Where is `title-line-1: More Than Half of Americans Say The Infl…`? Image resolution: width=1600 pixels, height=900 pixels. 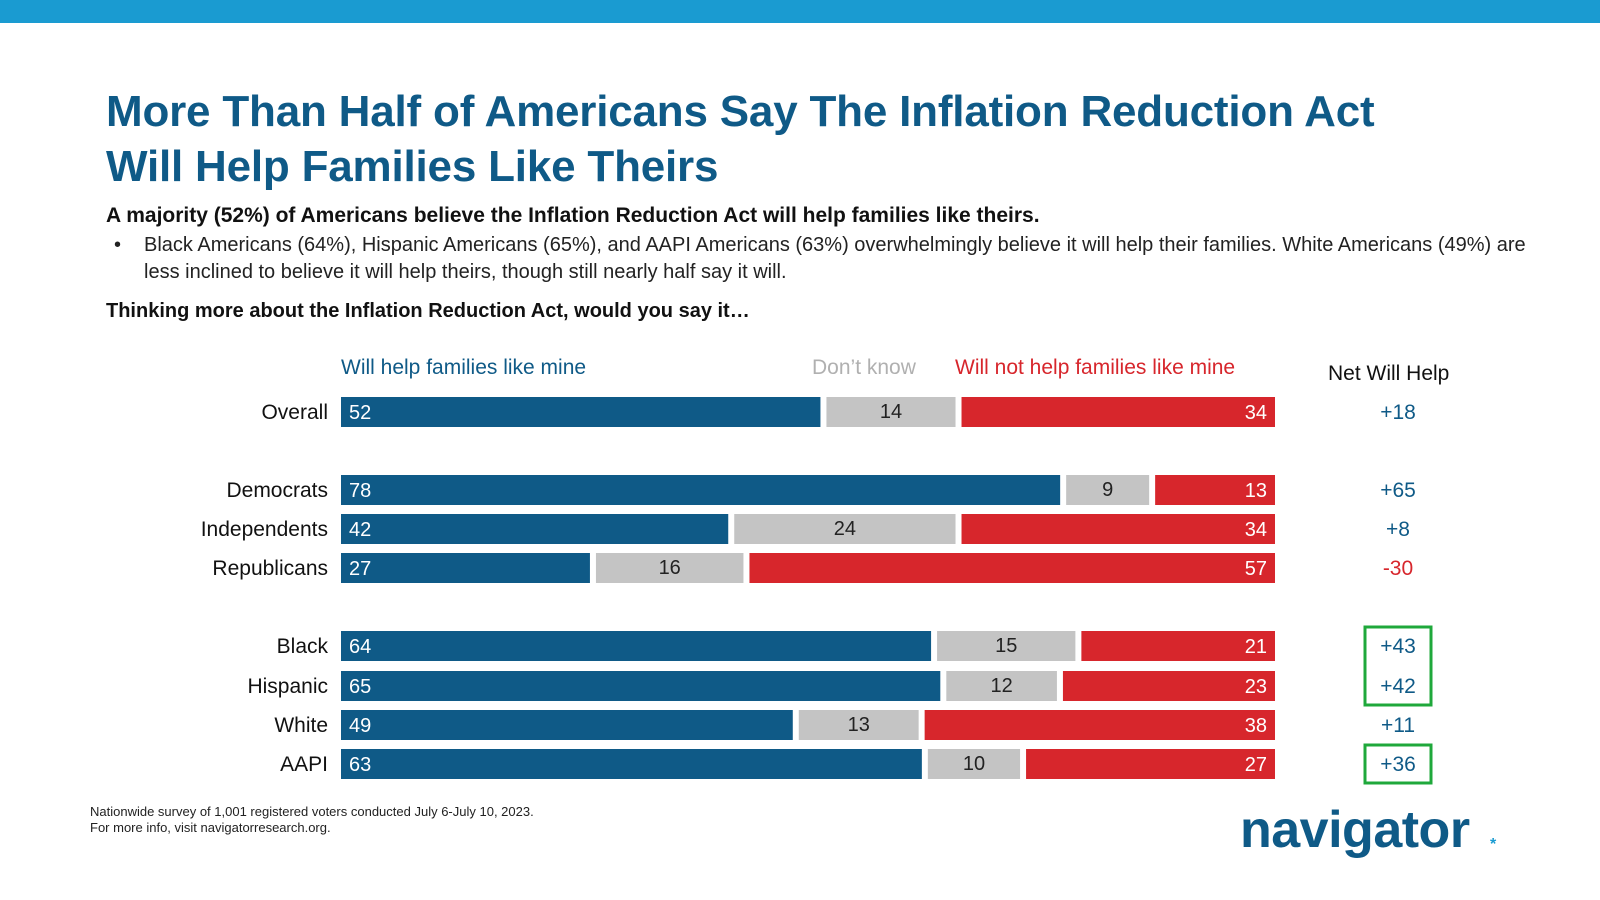 title-line-1: More Than Half of Americans Say The Infl… is located at coordinates (740, 111).